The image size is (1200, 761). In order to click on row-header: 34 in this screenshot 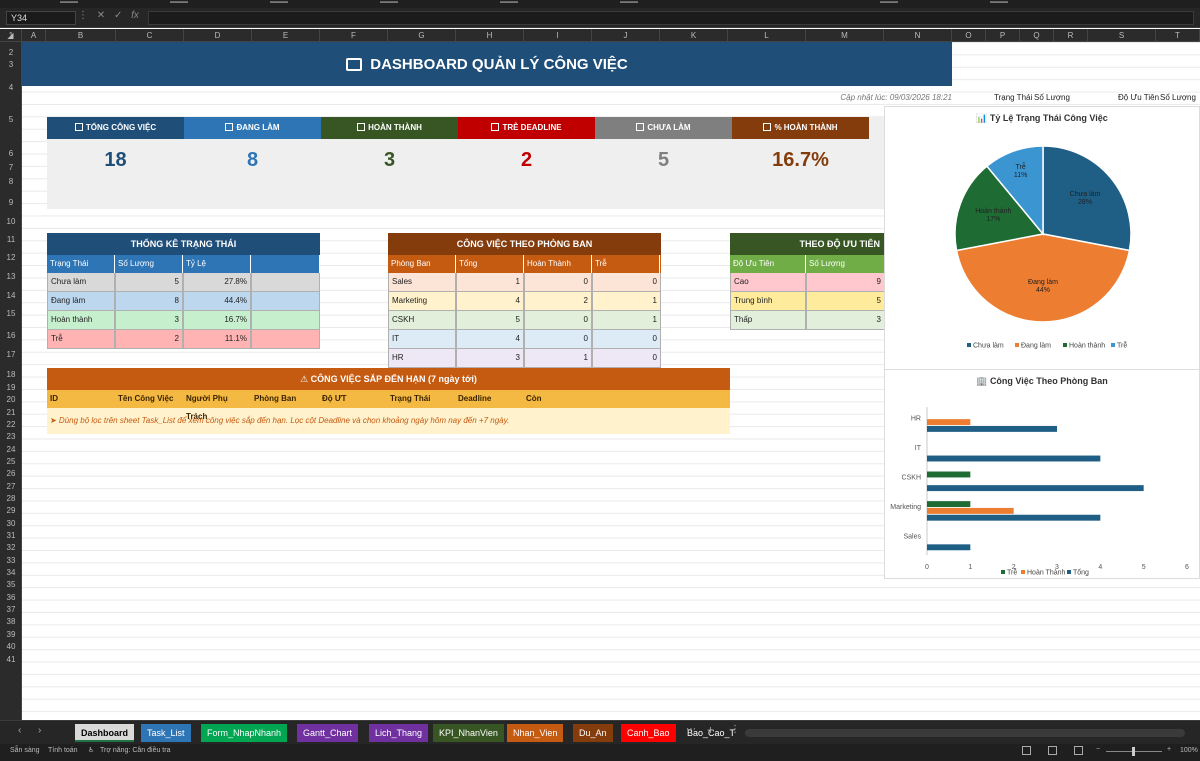, I will do `click(11, 572)`.